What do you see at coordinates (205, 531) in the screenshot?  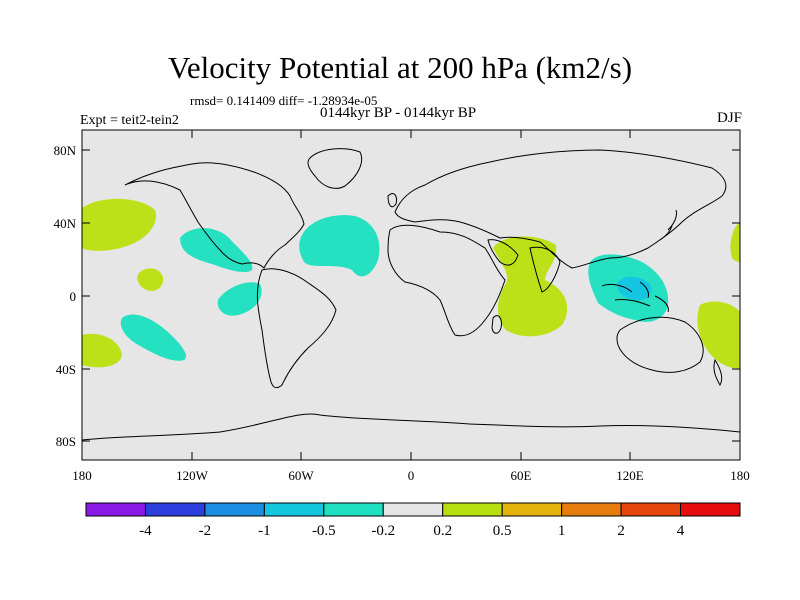 I see `colorbar-label: -2` at bounding box center [205, 531].